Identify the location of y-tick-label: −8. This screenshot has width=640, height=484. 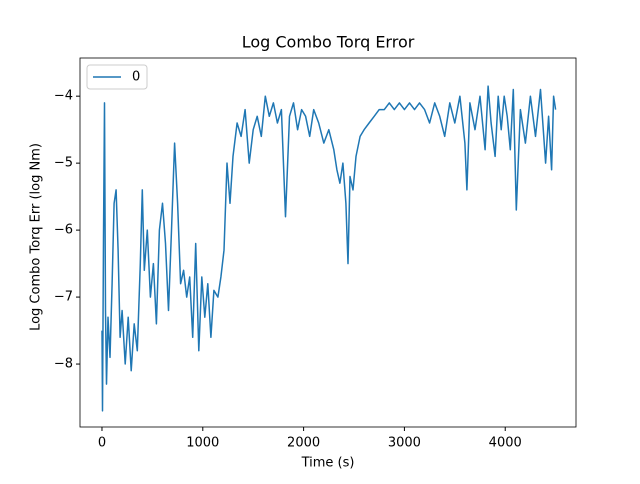
(63, 364).